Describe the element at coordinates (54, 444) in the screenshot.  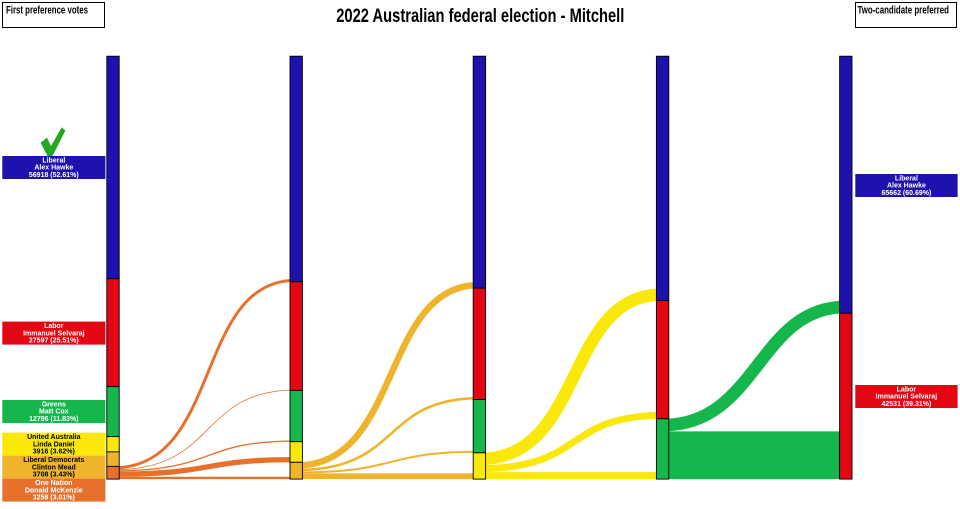
I see `svg-text: Linda Daniel` at that location.